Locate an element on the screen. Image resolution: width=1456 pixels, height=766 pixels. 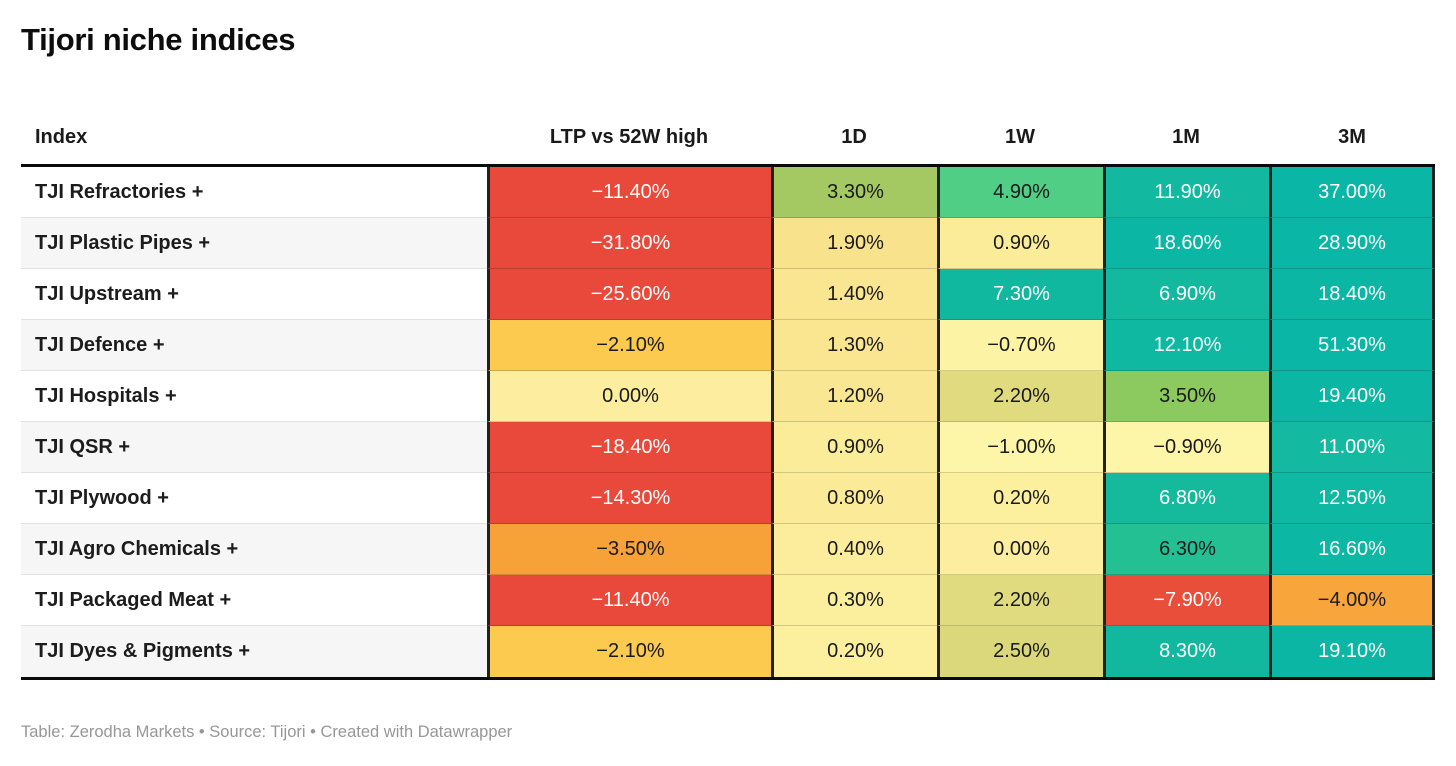
heatmap-value-cell: −4.00% is located at coordinates (1352, 600).